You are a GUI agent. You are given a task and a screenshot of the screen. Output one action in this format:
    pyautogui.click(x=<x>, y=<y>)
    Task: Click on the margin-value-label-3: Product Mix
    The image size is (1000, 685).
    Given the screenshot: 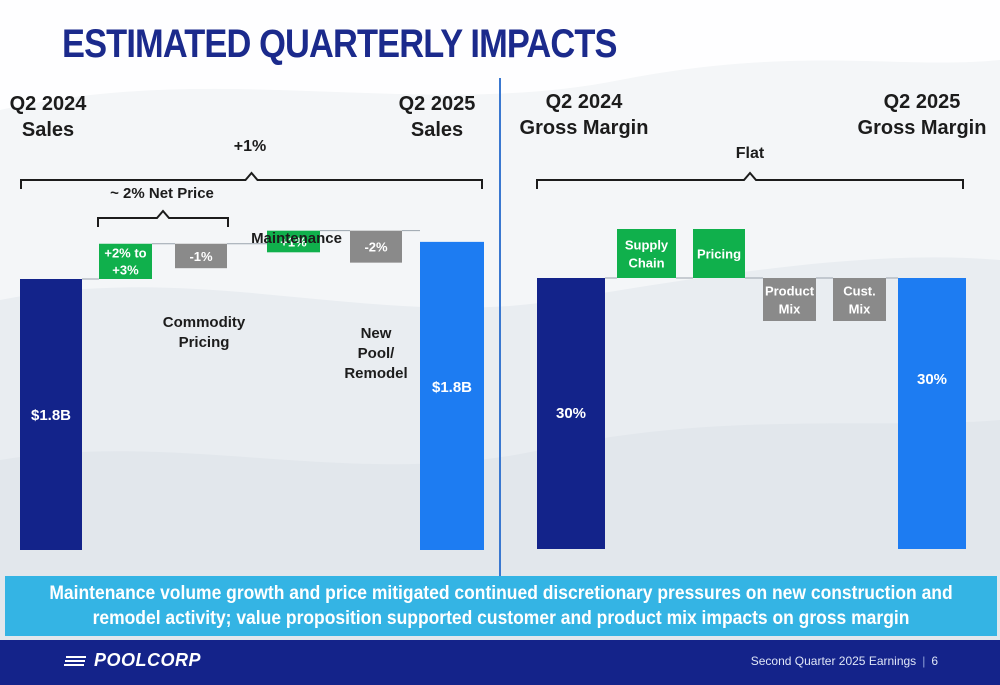 What is the action you would take?
    pyautogui.click(x=790, y=300)
    